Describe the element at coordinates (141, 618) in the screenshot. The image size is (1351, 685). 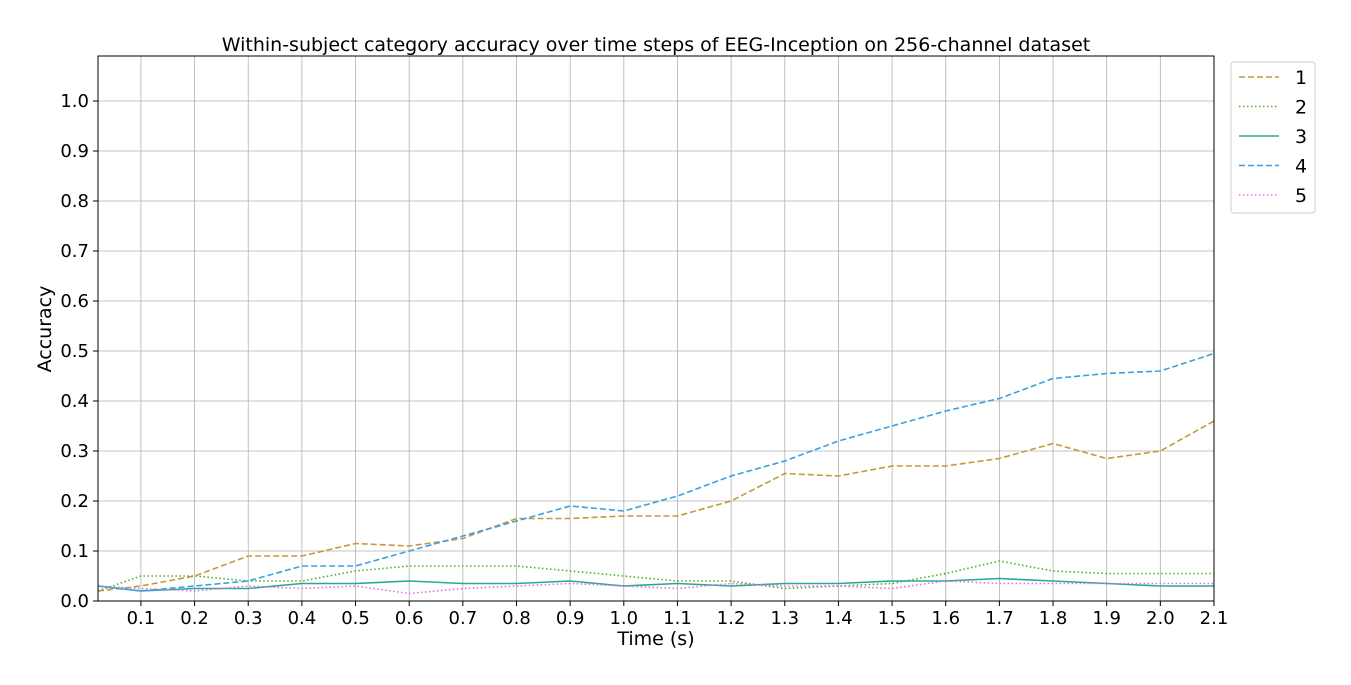
I see `x-tick-label: 0.1` at that location.